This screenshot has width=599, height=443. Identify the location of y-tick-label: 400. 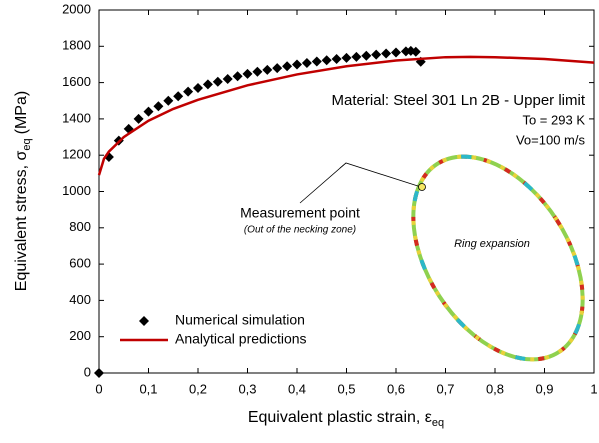
(80, 299).